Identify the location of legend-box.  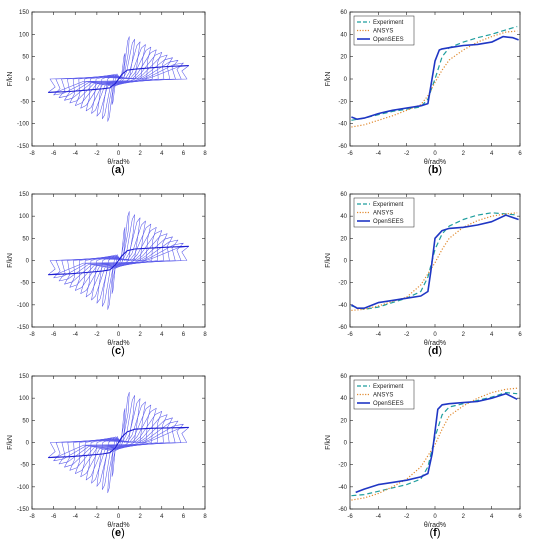
(384, 394).